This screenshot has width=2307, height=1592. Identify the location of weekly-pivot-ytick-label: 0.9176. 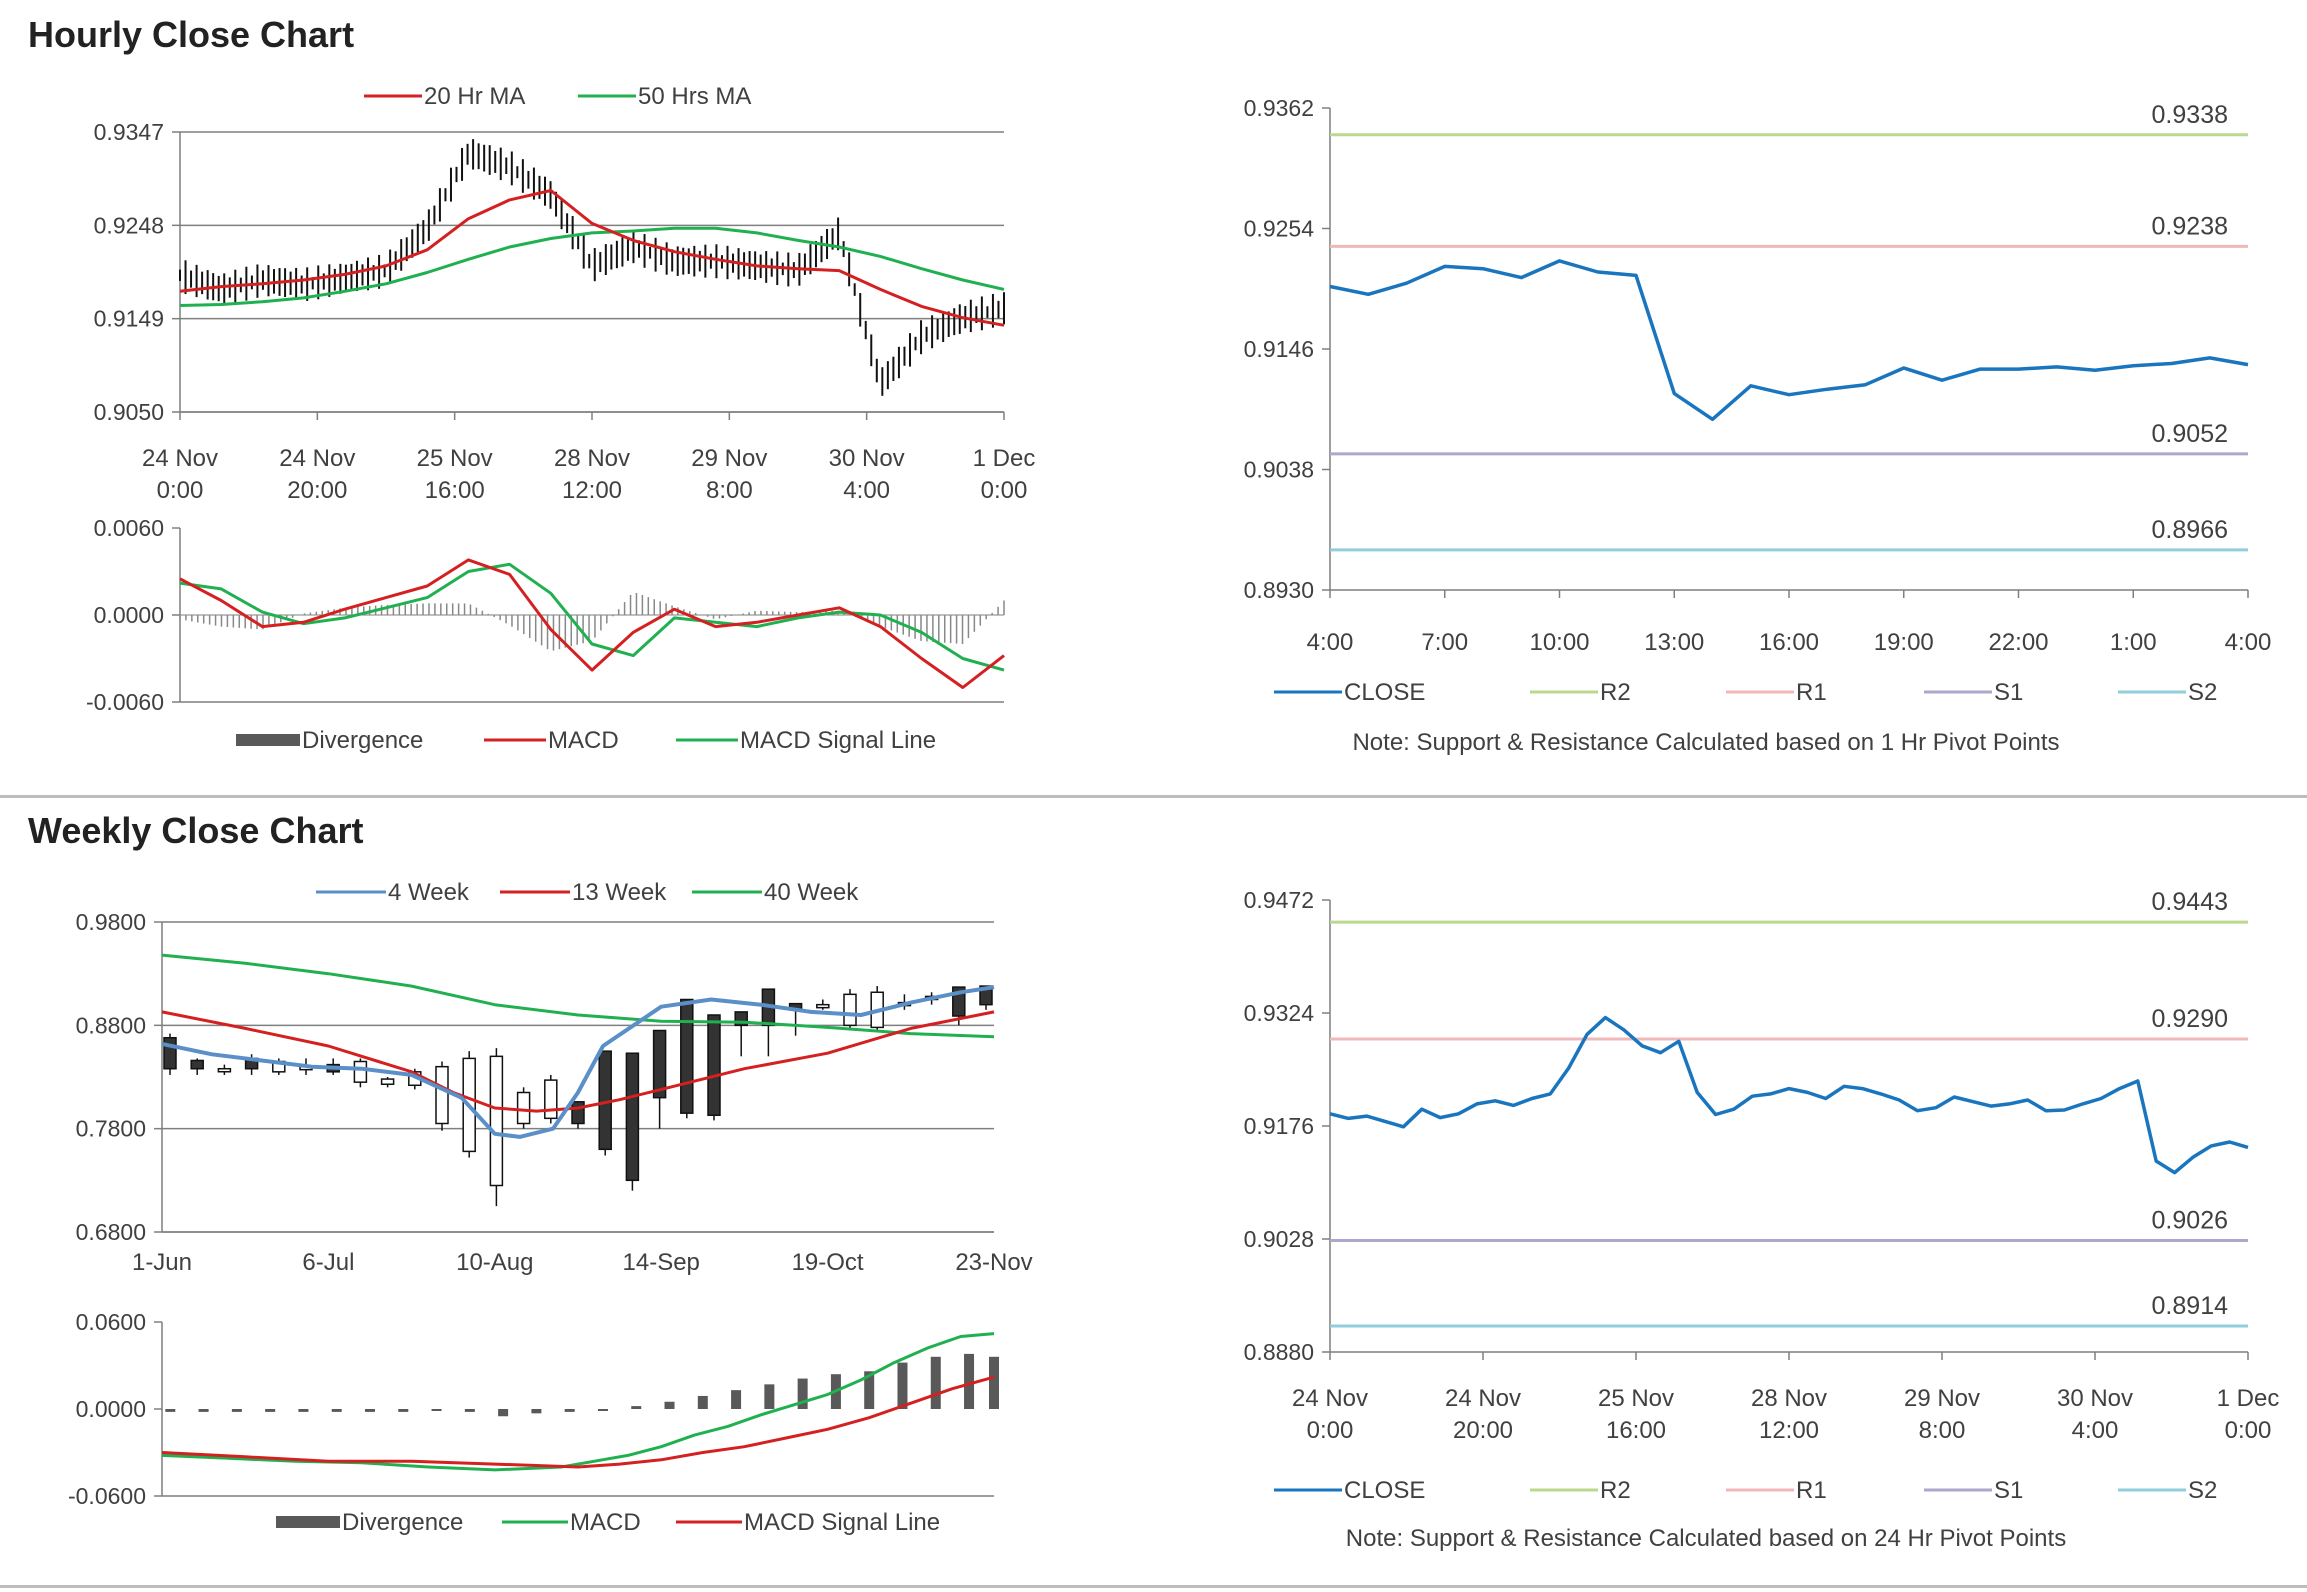
(1279, 1126).